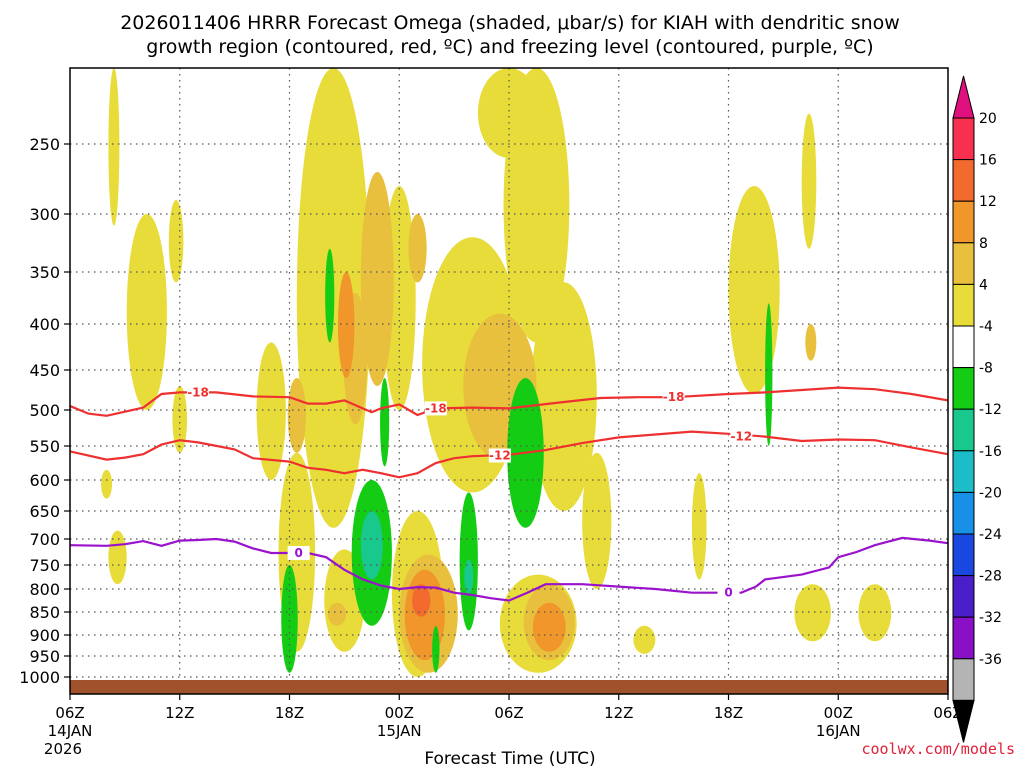  I want to click on y-tick-label: 250, so click(44, 144).